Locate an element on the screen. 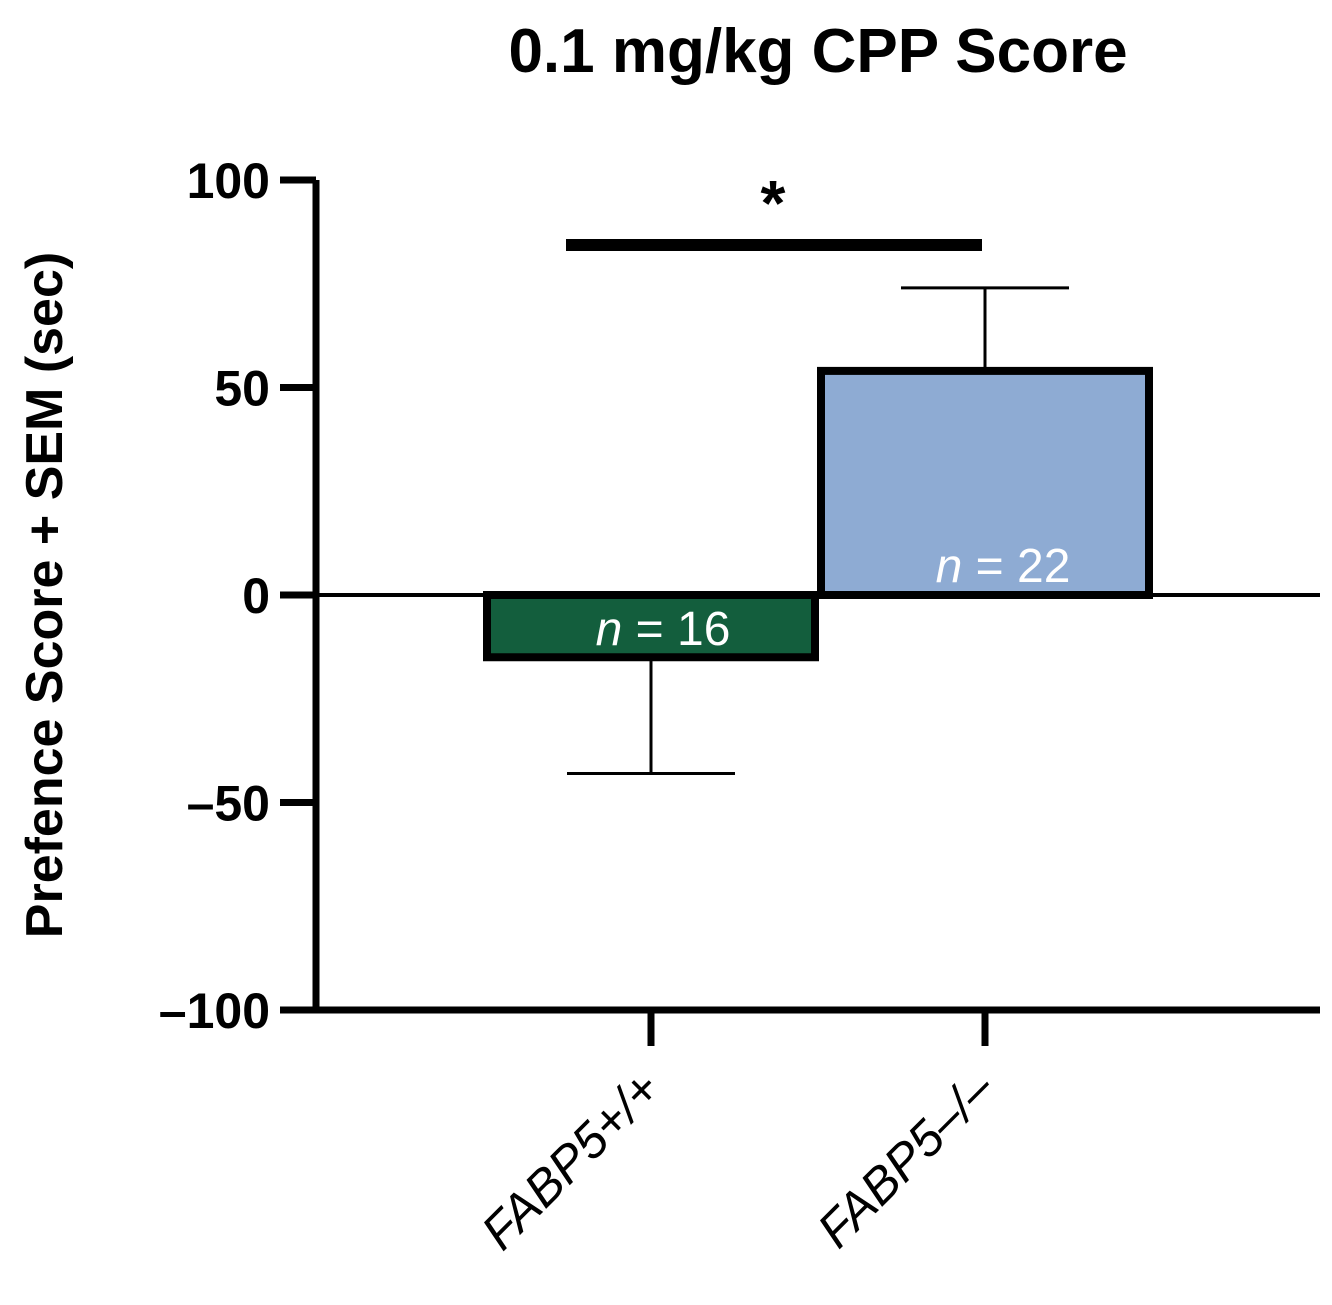  y-axis-label: Prefence Score + SEM (sec) is located at coordinates (45, 595).